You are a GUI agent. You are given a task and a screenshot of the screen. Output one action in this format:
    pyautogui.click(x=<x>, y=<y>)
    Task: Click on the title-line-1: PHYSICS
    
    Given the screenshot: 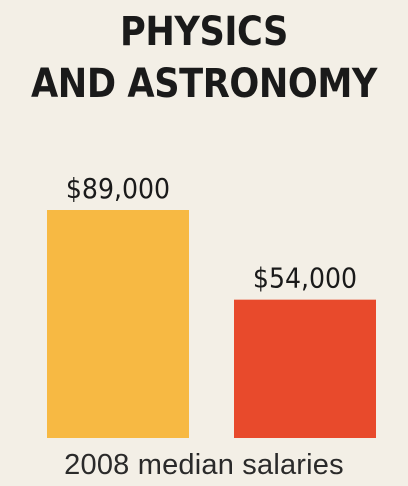 What is the action you would take?
    pyautogui.click(x=204, y=32)
    